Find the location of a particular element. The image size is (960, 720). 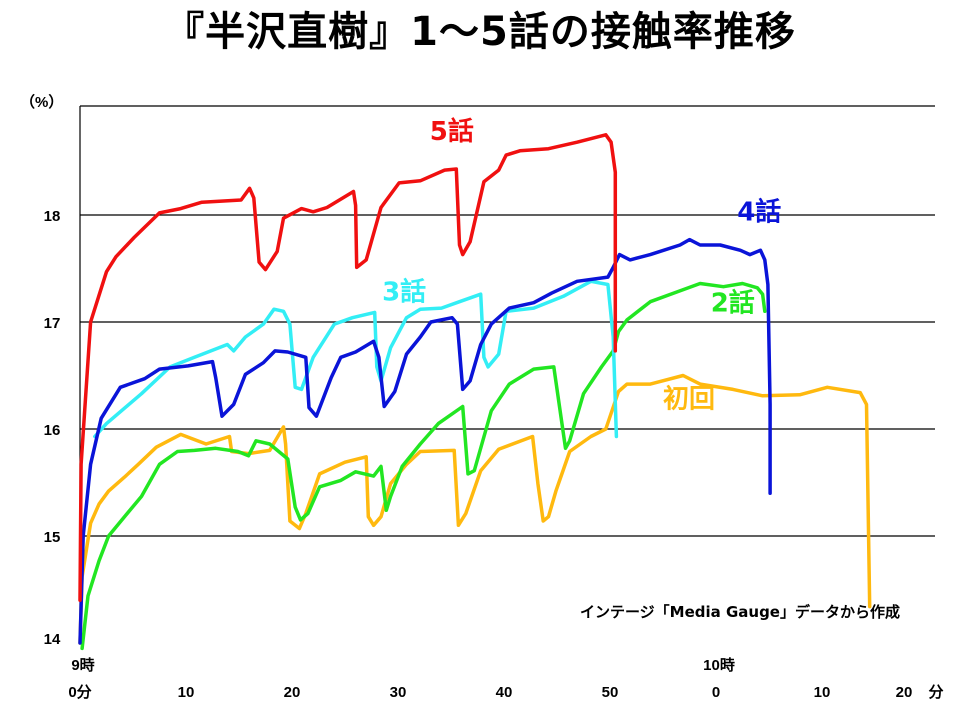

series-label: 5話 is located at coordinates (452, 131).